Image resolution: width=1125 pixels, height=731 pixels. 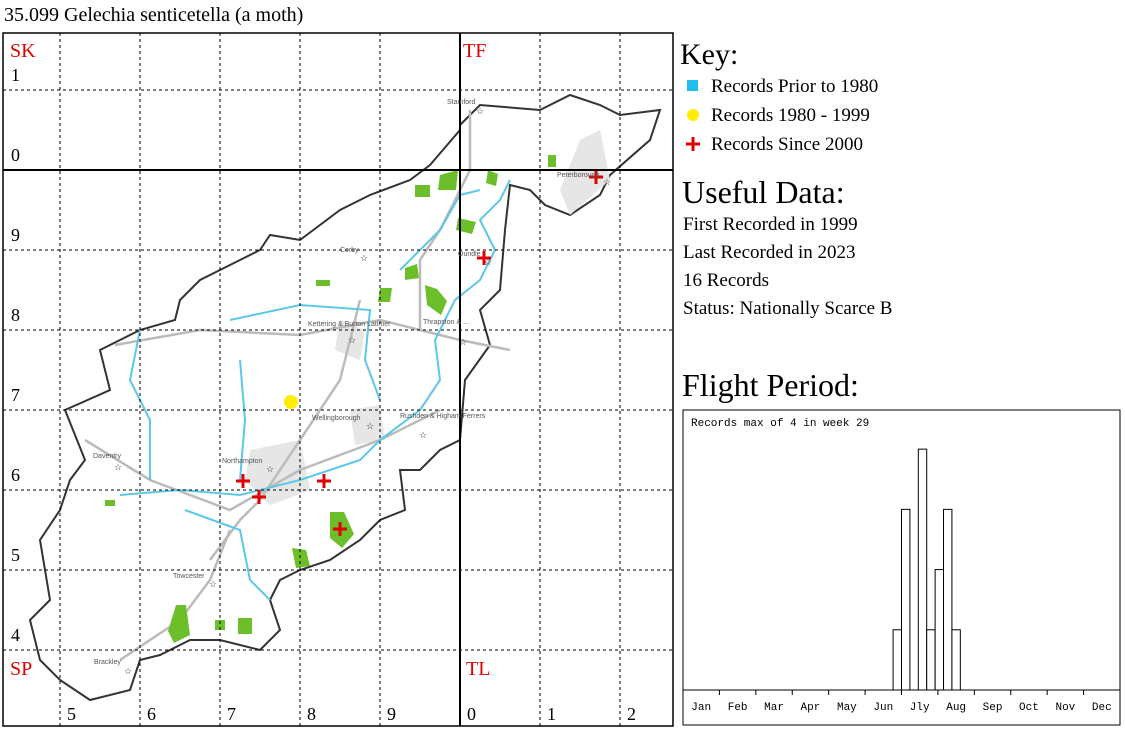 I want to click on key-title: Key:, so click(x=709, y=54).